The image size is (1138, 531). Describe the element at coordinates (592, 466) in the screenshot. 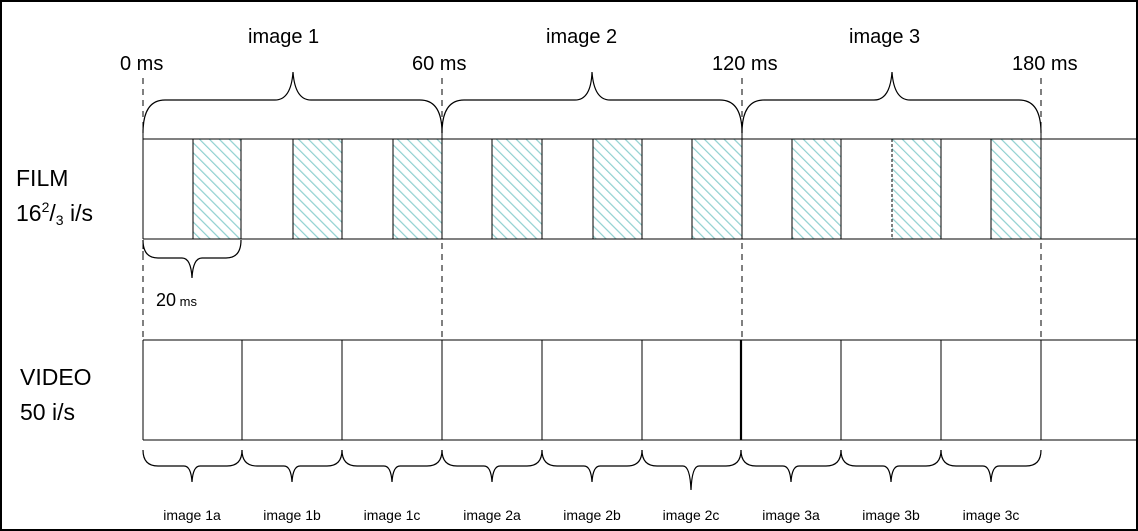

I see `video-brace-2b` at that location.